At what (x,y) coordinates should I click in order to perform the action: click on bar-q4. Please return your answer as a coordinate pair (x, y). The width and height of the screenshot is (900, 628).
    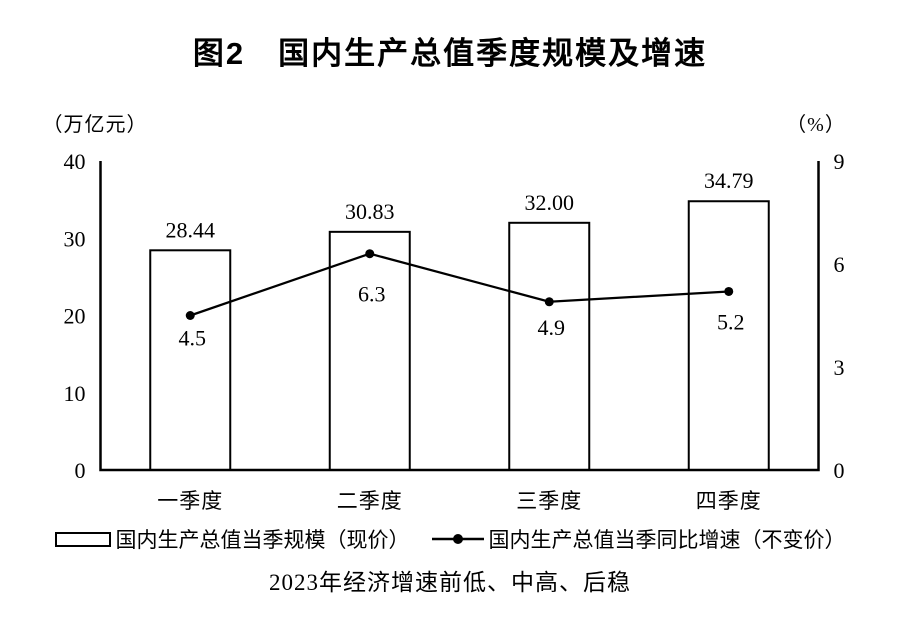
    Looking at the image, I should click on (728, 335).